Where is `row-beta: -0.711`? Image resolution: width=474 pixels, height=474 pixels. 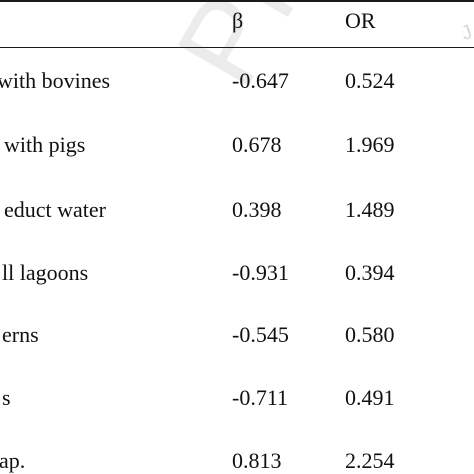
row-beta: -0.711 is located at coordinates (260, 397).